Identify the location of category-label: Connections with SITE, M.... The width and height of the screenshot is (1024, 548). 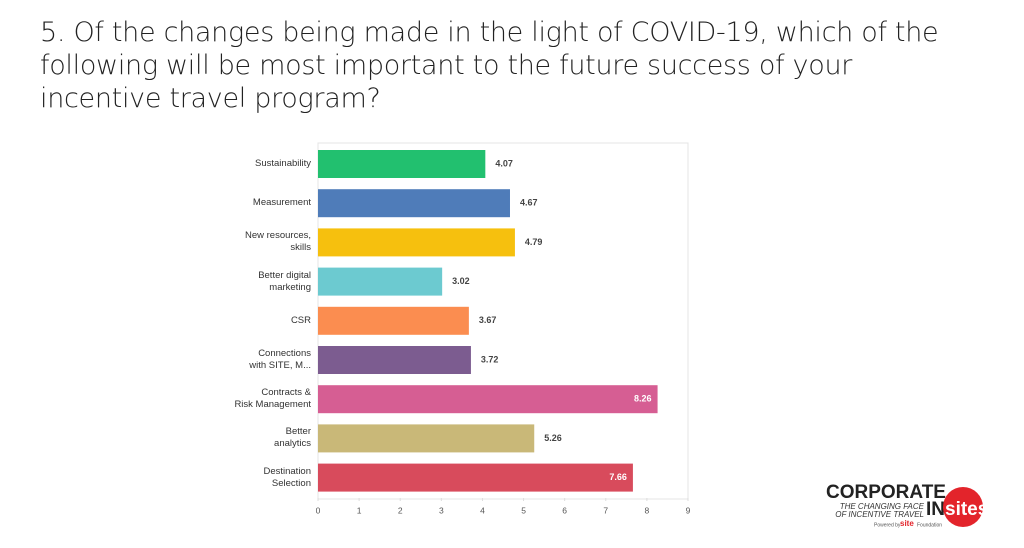
(280, 359).